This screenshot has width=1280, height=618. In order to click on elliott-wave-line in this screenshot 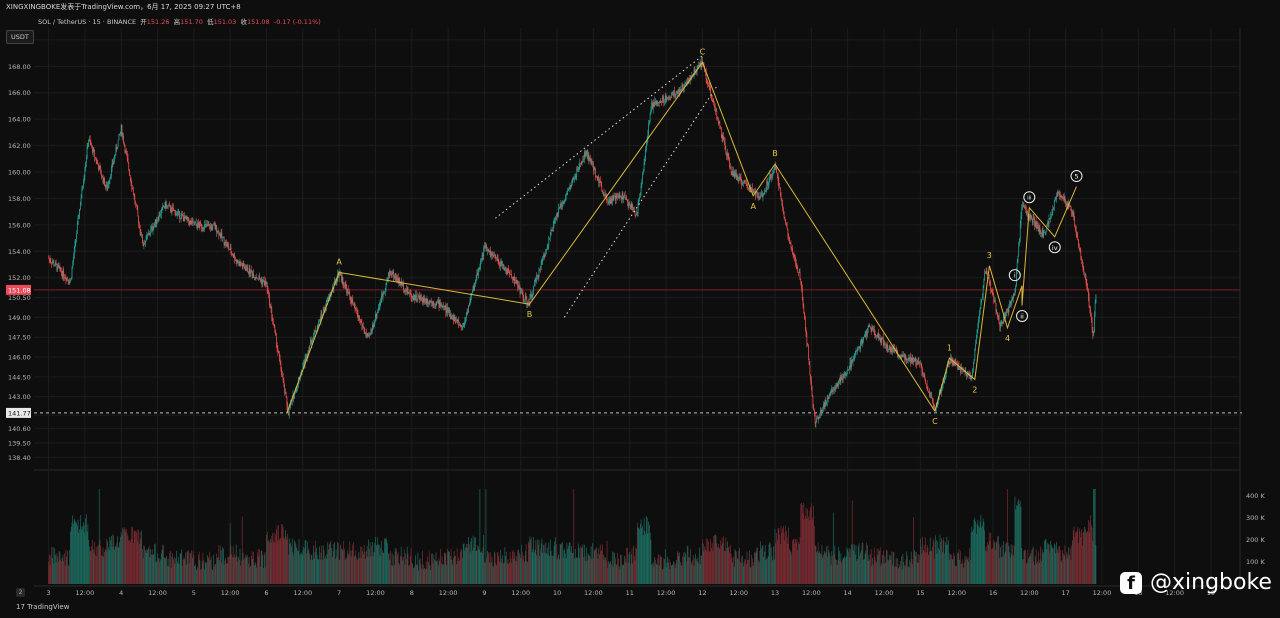, I will do `click(1005, 299)`.